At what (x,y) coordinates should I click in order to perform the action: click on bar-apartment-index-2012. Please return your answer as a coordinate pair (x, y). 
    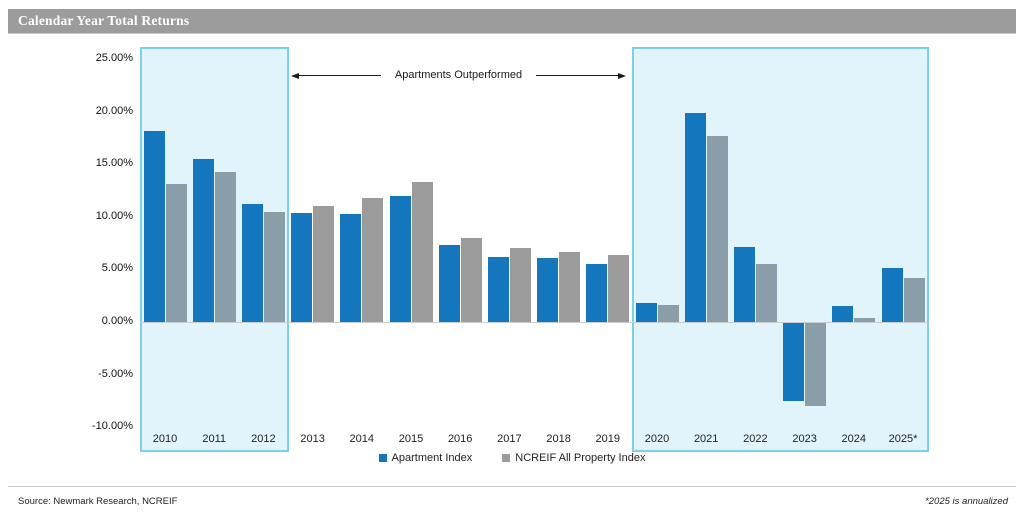
    Looking at the image, I should click on (252, 263).